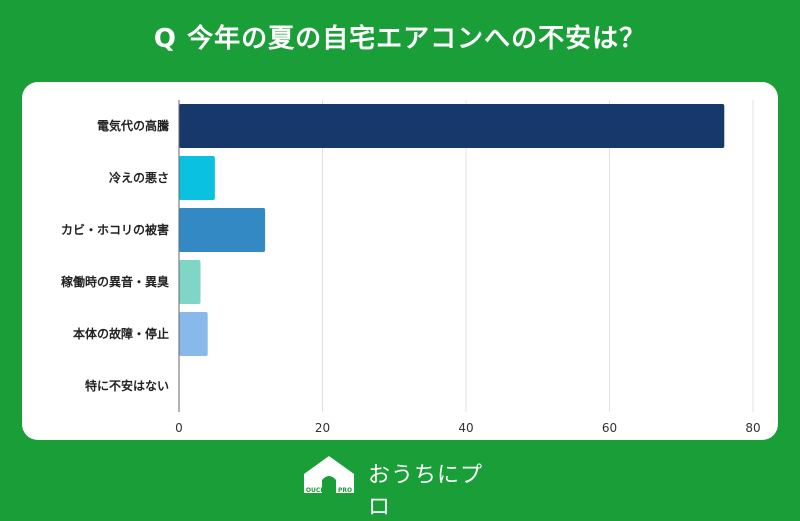  Describe the element at coordinates (322, 428) in the screenshot. I see `x-tick-label: 20` at that location.